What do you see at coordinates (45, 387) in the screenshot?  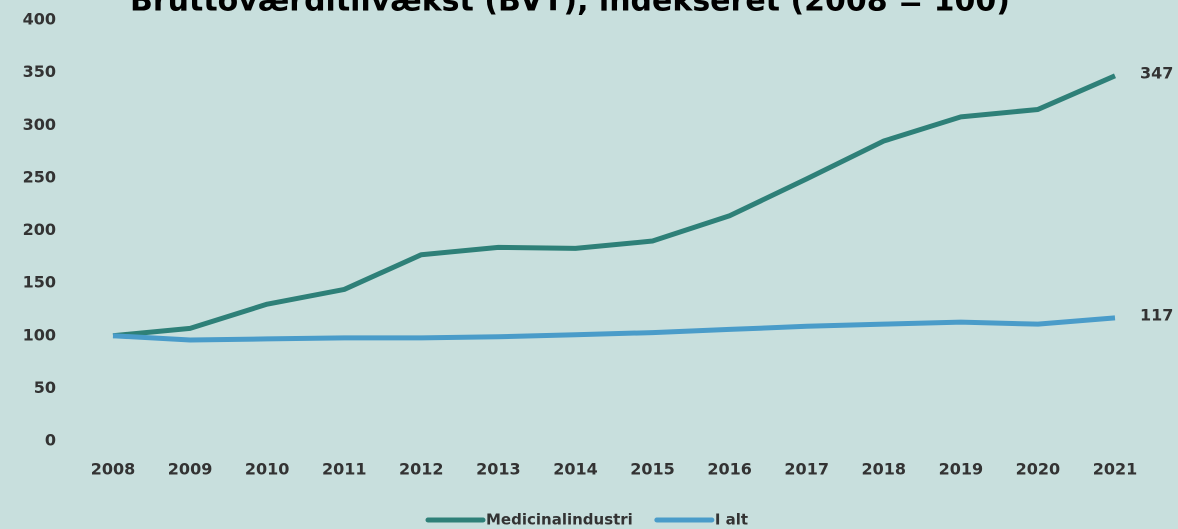 I see `y-tick-label: 50` at bounding box center [45, 387].